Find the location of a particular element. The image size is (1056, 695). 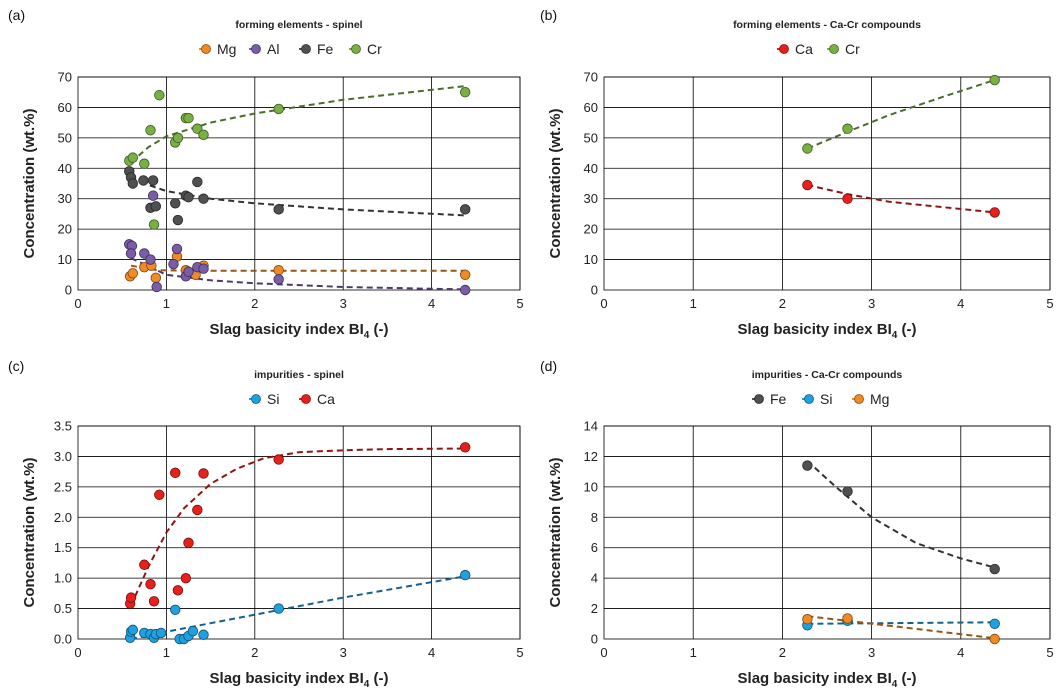

y-tick-label: 0 is located at coordinates (594, 639).